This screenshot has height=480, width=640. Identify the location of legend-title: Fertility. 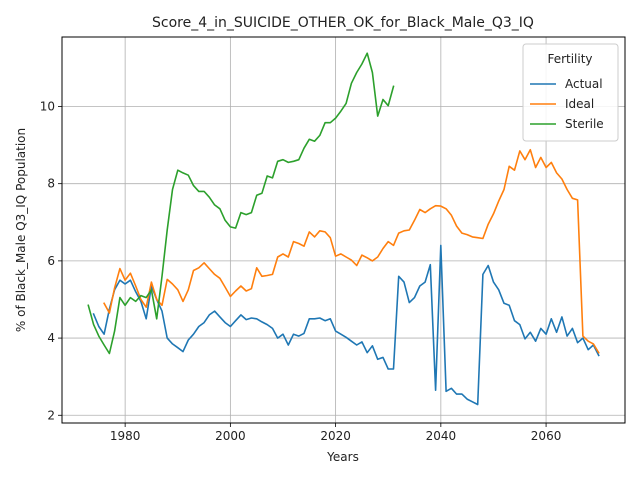
(569, 59).